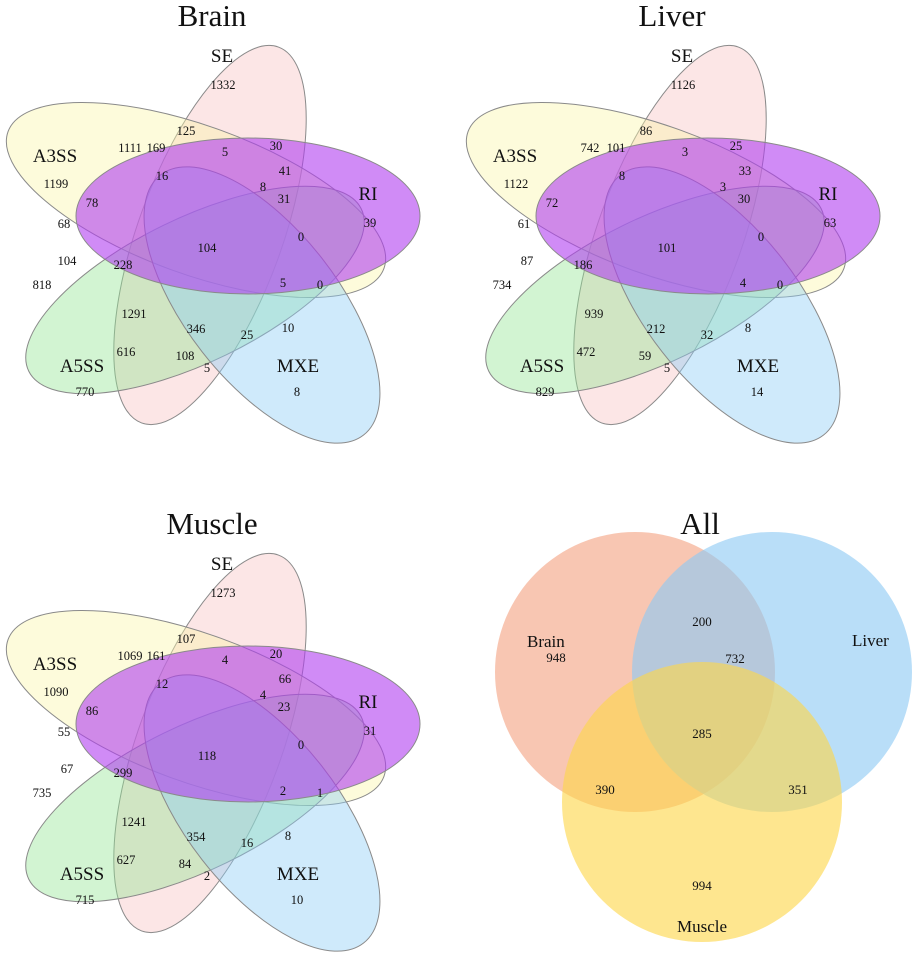  I want to click on region-count: 228, so click(123, 265).